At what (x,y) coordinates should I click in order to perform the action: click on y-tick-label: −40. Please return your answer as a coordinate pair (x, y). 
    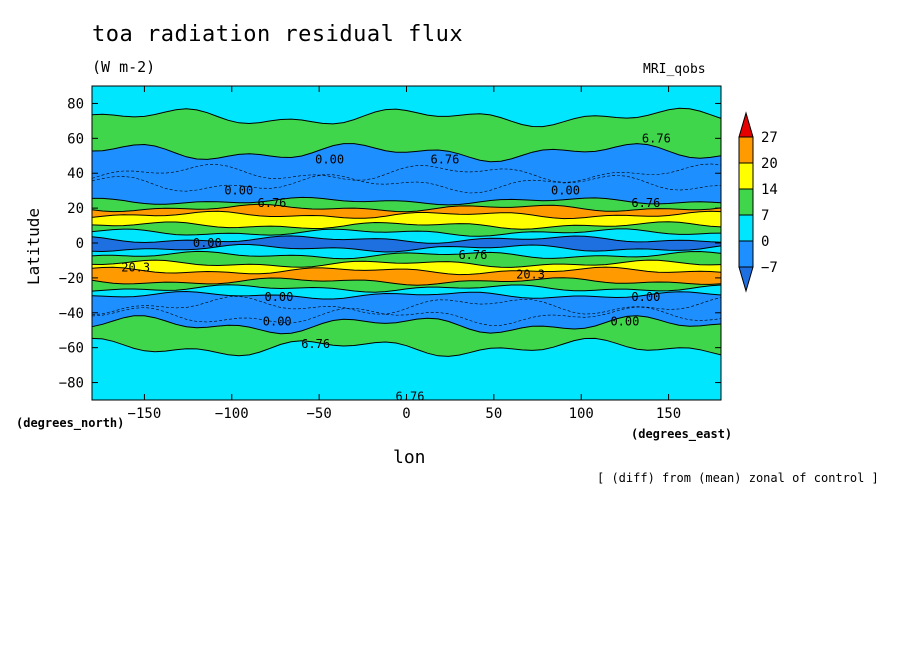
    Looking at the image, I should click on (71, 314).